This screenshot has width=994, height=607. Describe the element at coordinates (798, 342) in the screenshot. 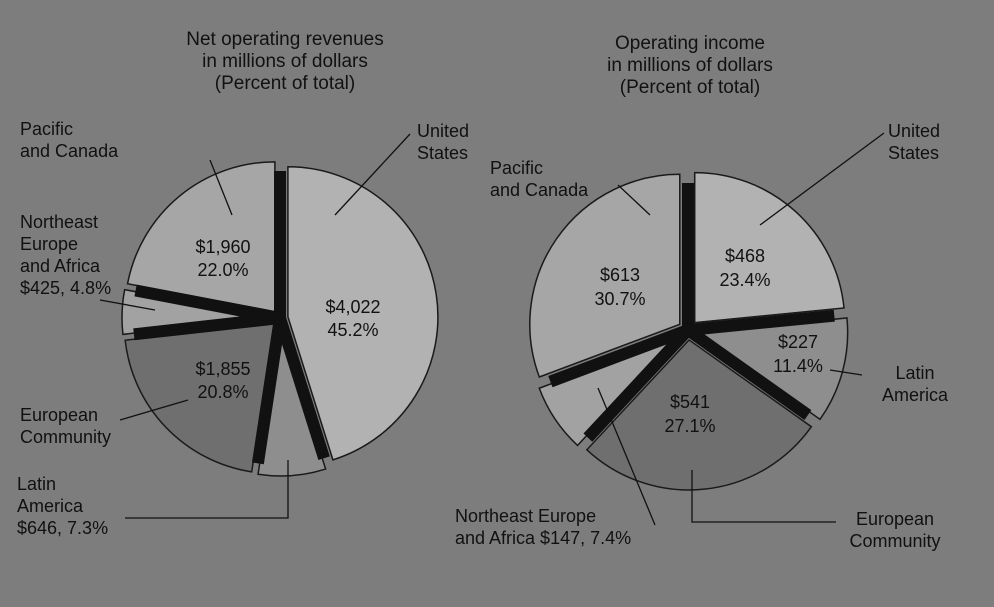

I see `inner-income-latin-value: $227` at that location.